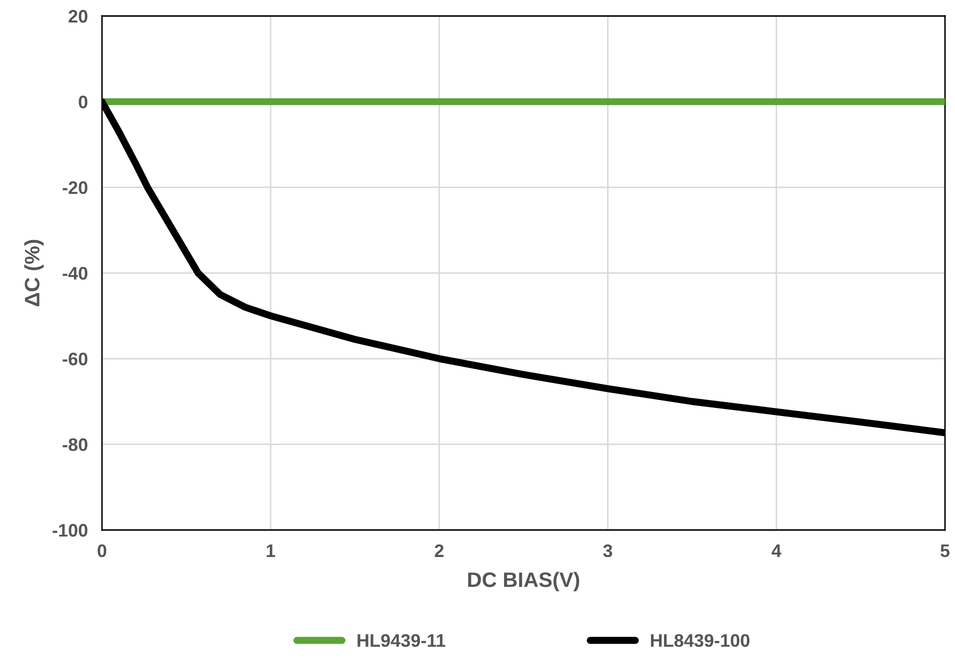 This screenshot has width=955, height=658. What do you see at coordinates (700, 640) in the screenshot?
I see `legend-label: HL8439-100` at bounding box center [700, 640].